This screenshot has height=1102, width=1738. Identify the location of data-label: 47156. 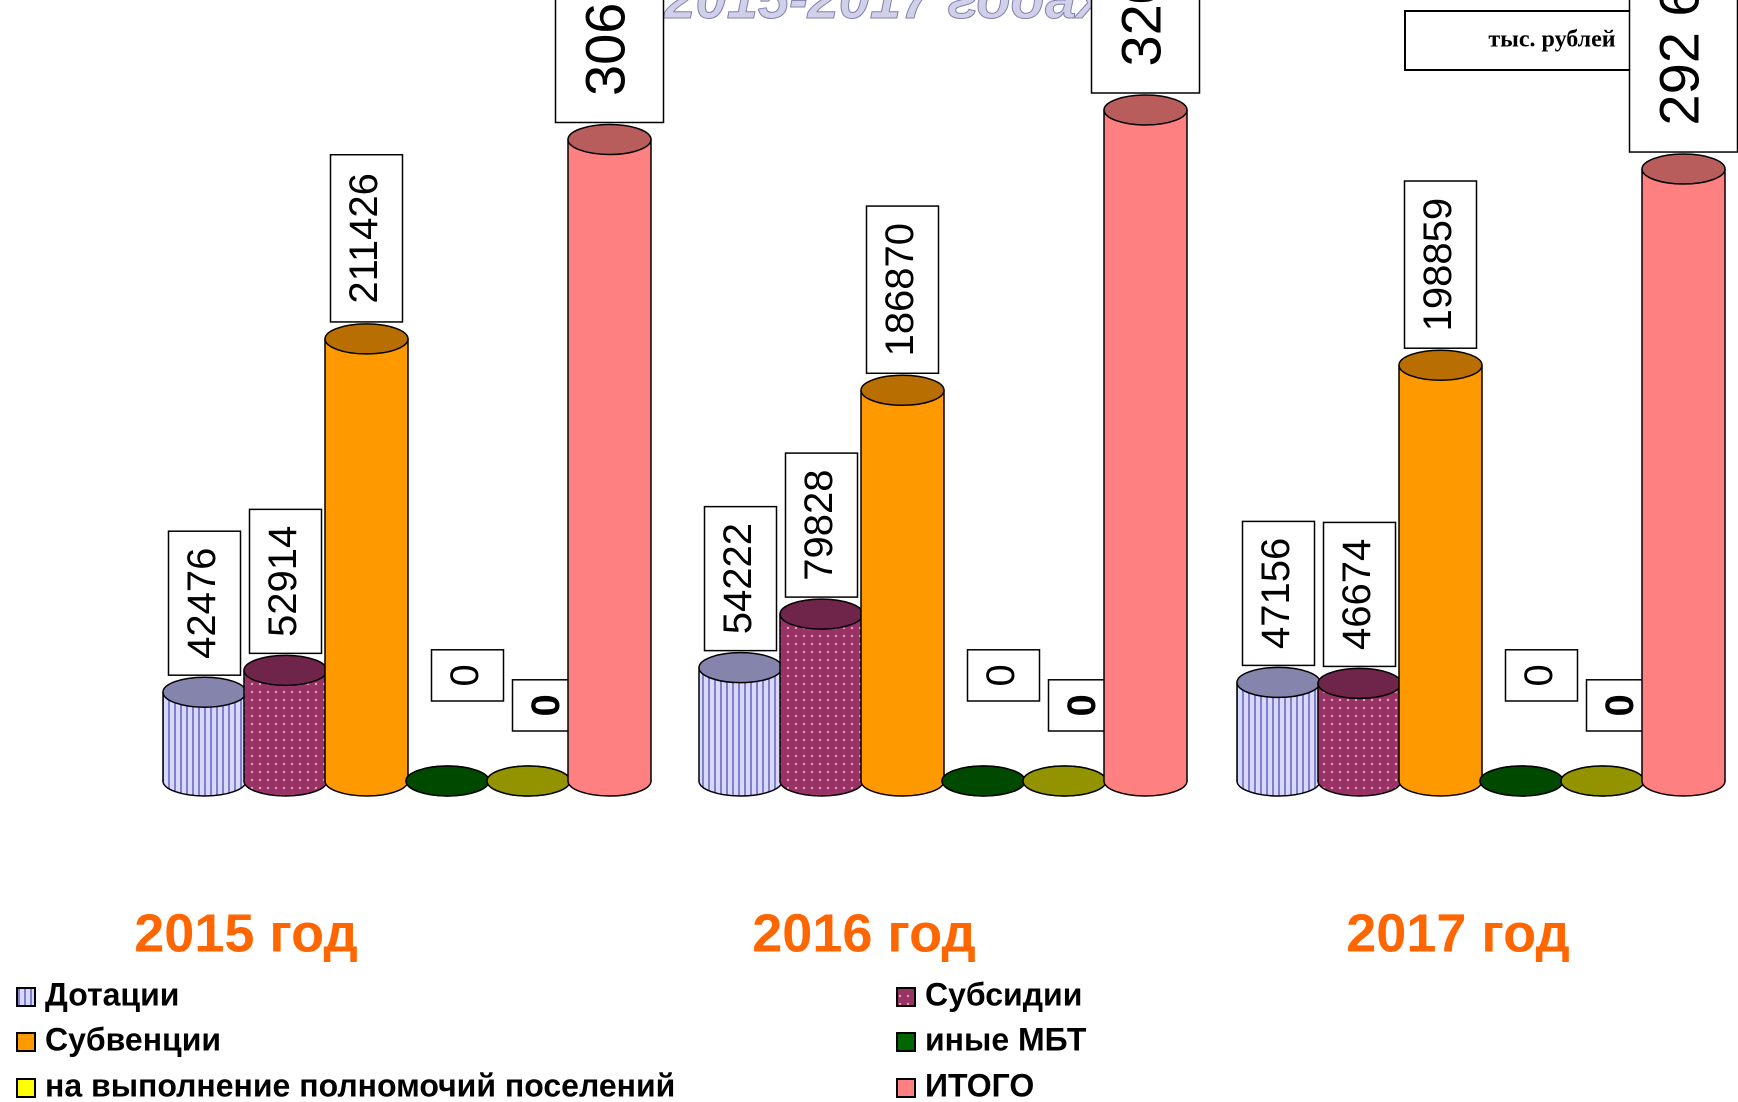
(1276, 593).